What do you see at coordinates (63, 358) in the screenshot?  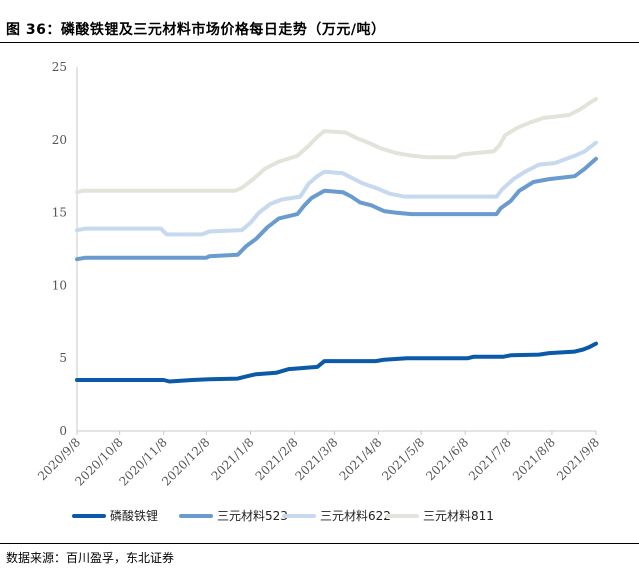 I see `y-tick-label: 5` at bounding box center [63, 358].